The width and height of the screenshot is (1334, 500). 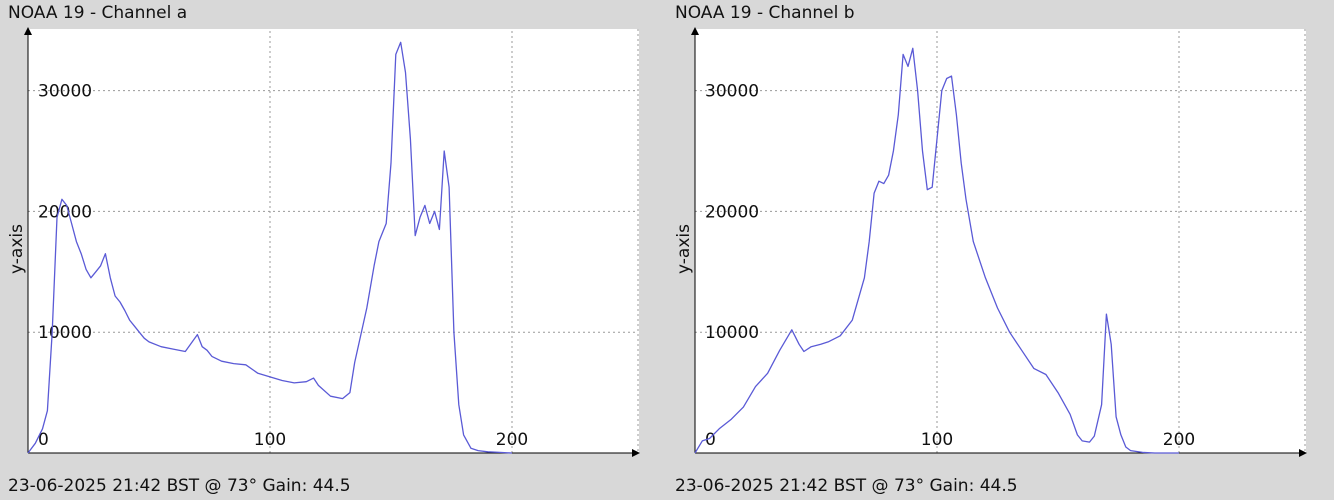 What do you see at coordinates (98, 13) in the screenshot?
I see `chart-title: NOAA 19 - Channel a` at bounding box center [98, 13].